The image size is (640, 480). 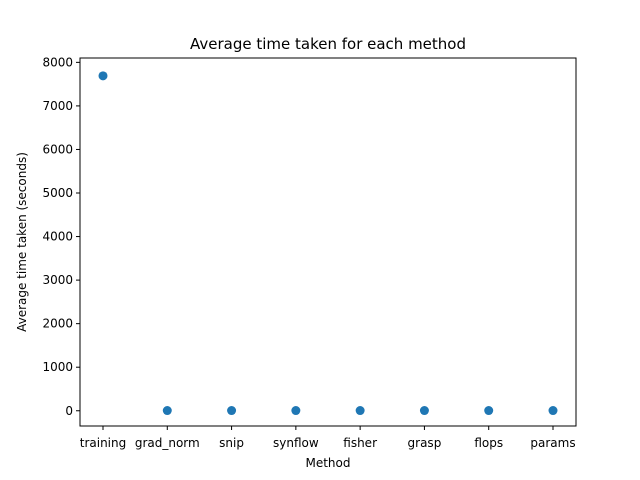 What do you see at coordinates (360, 443) in the screenshot?
I see `x-tick-label-fisher: fisher` at bounding box center [360, 443].